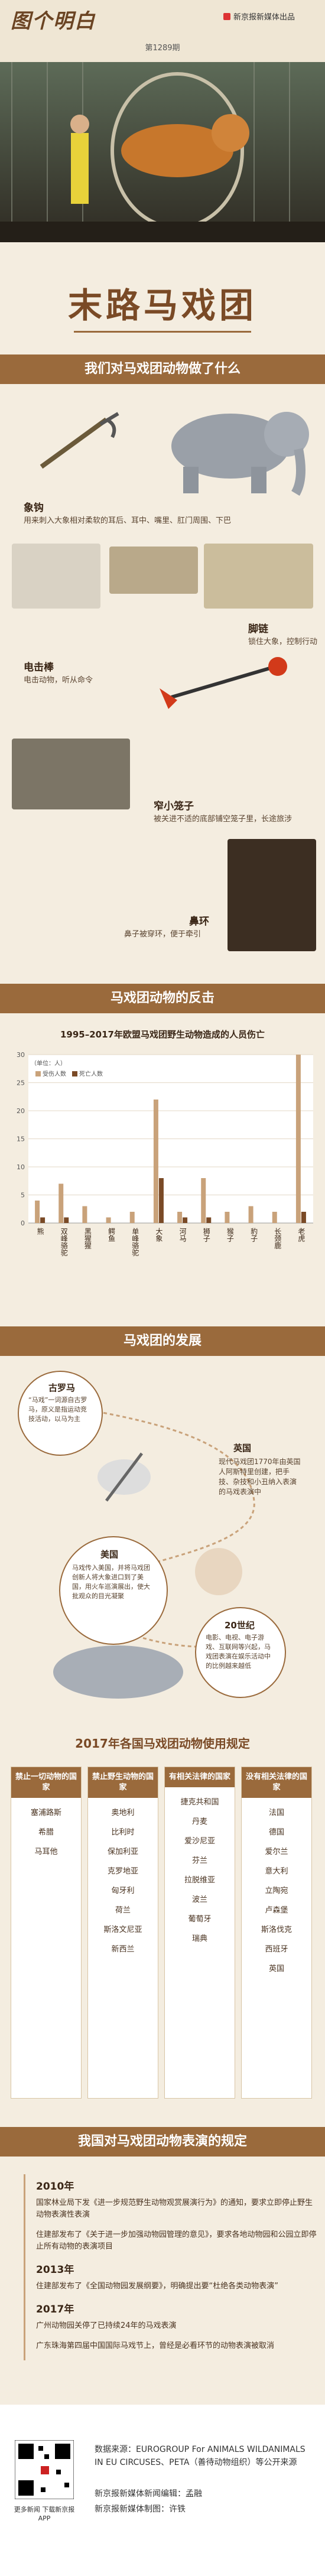 This screenshot has width=325, height=2576. What do you see at coordinates (46, 1783) in the screenshot?
I see `column-header: 禁止一切动物的国家` at bounding box center [46, 1783].